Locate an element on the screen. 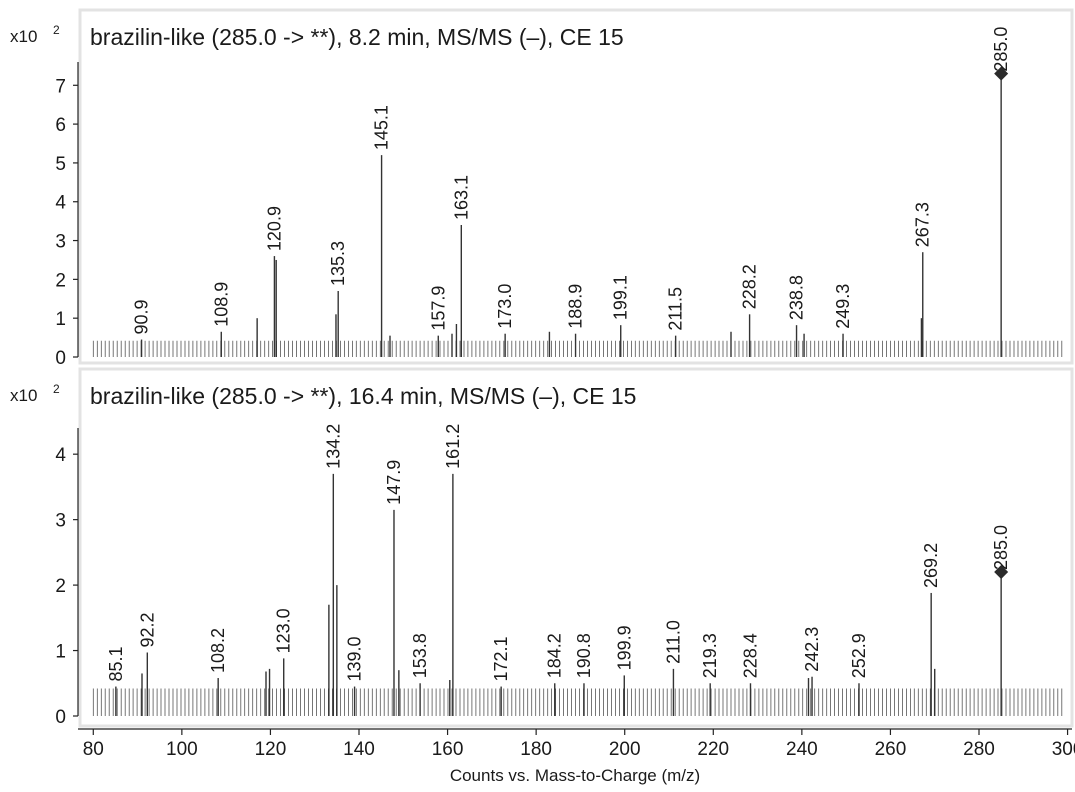 Image resolution: width=1075 pixels, height=792 pixels. peak-label: 139.0 is located at coordinates (355, 658).